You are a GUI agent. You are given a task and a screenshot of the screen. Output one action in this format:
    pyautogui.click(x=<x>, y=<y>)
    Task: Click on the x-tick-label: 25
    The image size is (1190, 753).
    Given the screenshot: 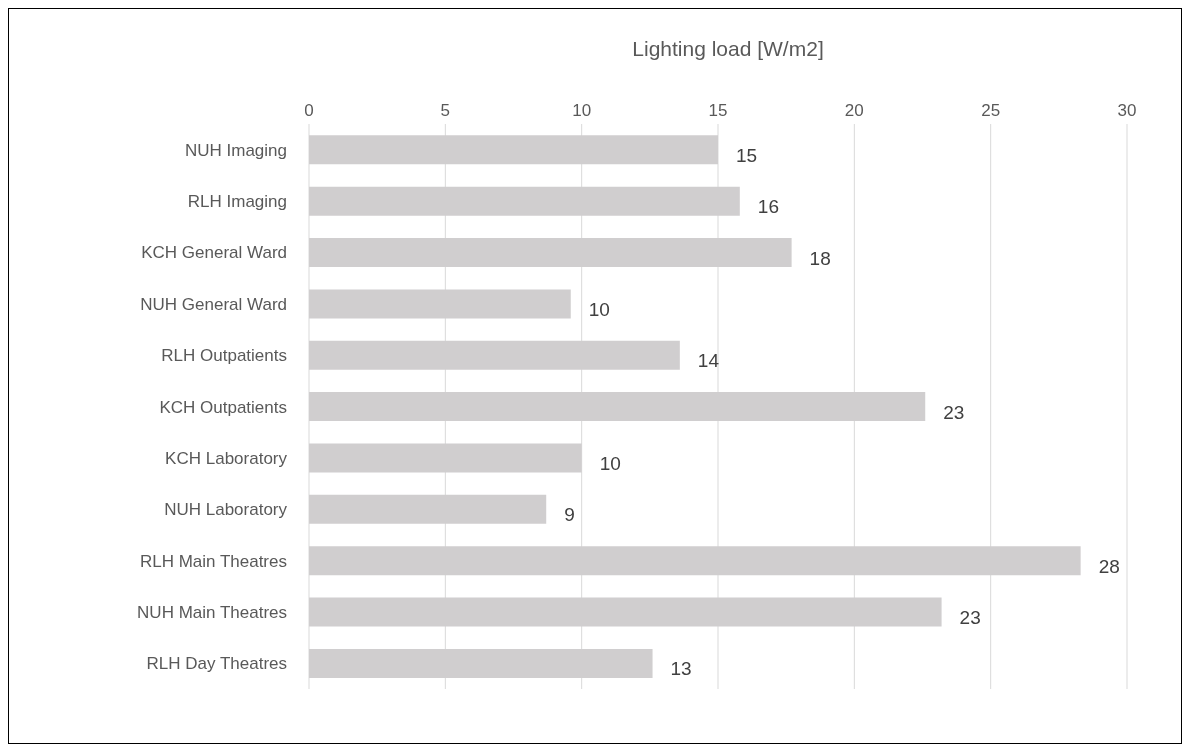 What is the action you would take?
    pyautogui.click(x=991, y=110)
    